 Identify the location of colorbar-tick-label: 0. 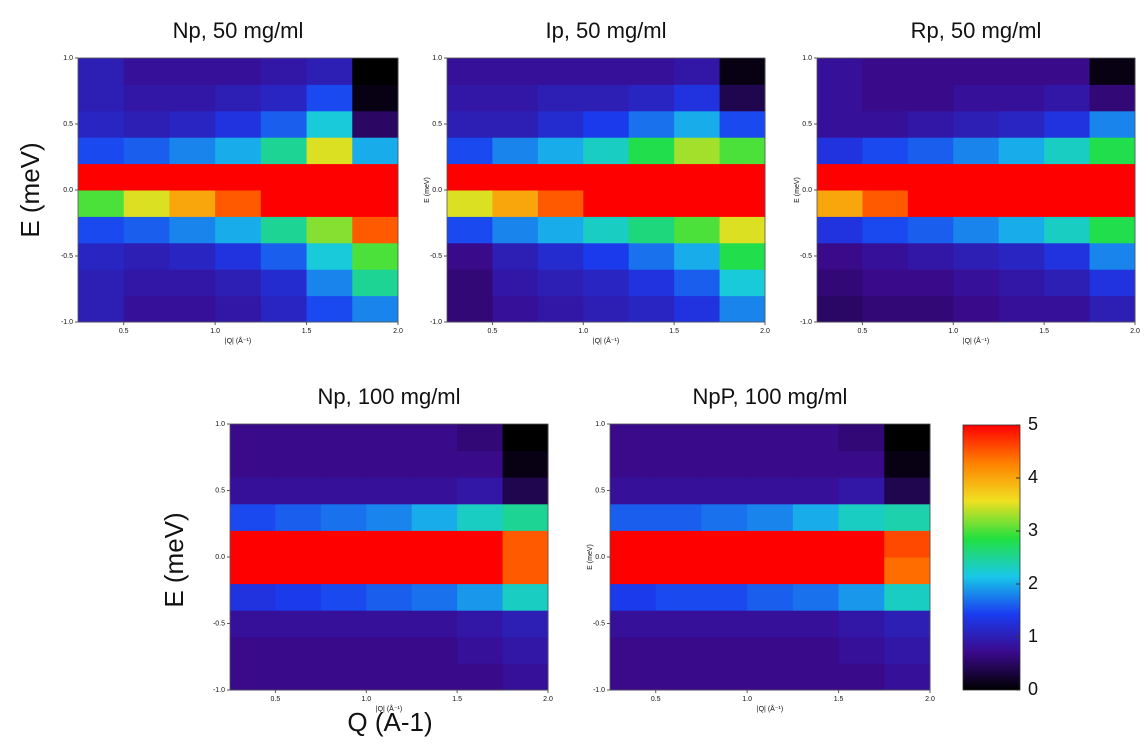
(1033, 689).